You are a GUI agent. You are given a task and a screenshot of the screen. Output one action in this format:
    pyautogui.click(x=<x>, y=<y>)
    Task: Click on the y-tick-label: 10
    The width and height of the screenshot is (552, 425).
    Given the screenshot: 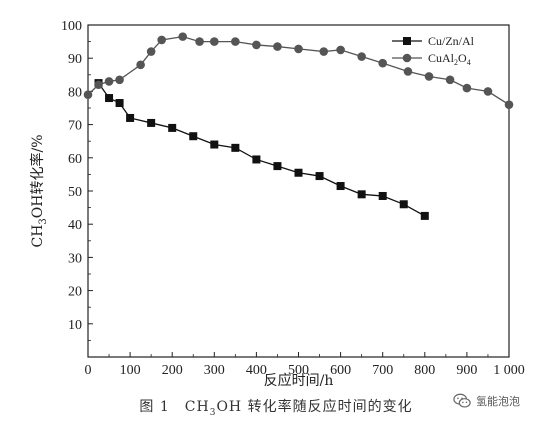 What is the action you would take?
    pyautogui.click(x=75, y=325)
    